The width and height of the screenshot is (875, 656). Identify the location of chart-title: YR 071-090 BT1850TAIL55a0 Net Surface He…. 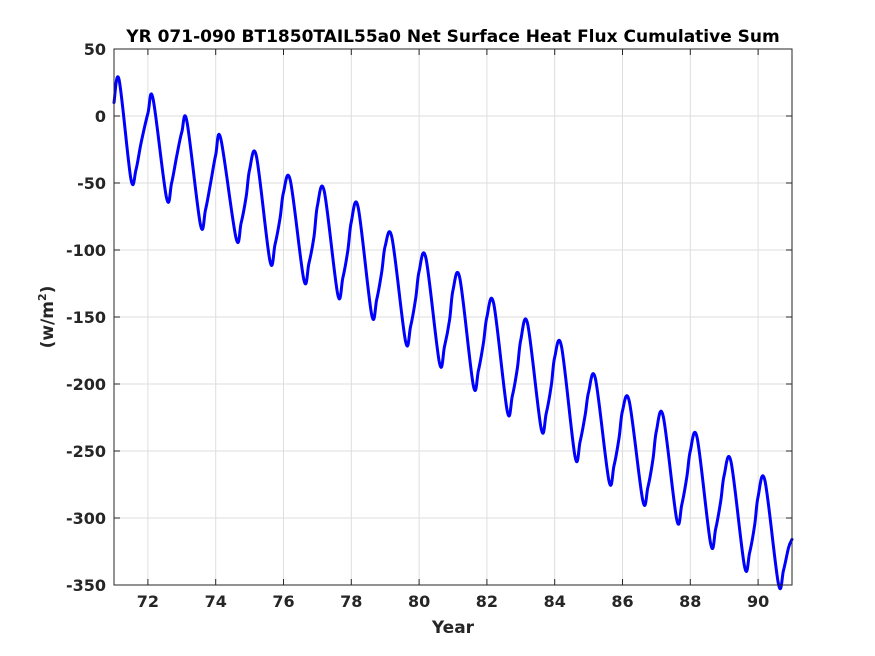
(452, 37).